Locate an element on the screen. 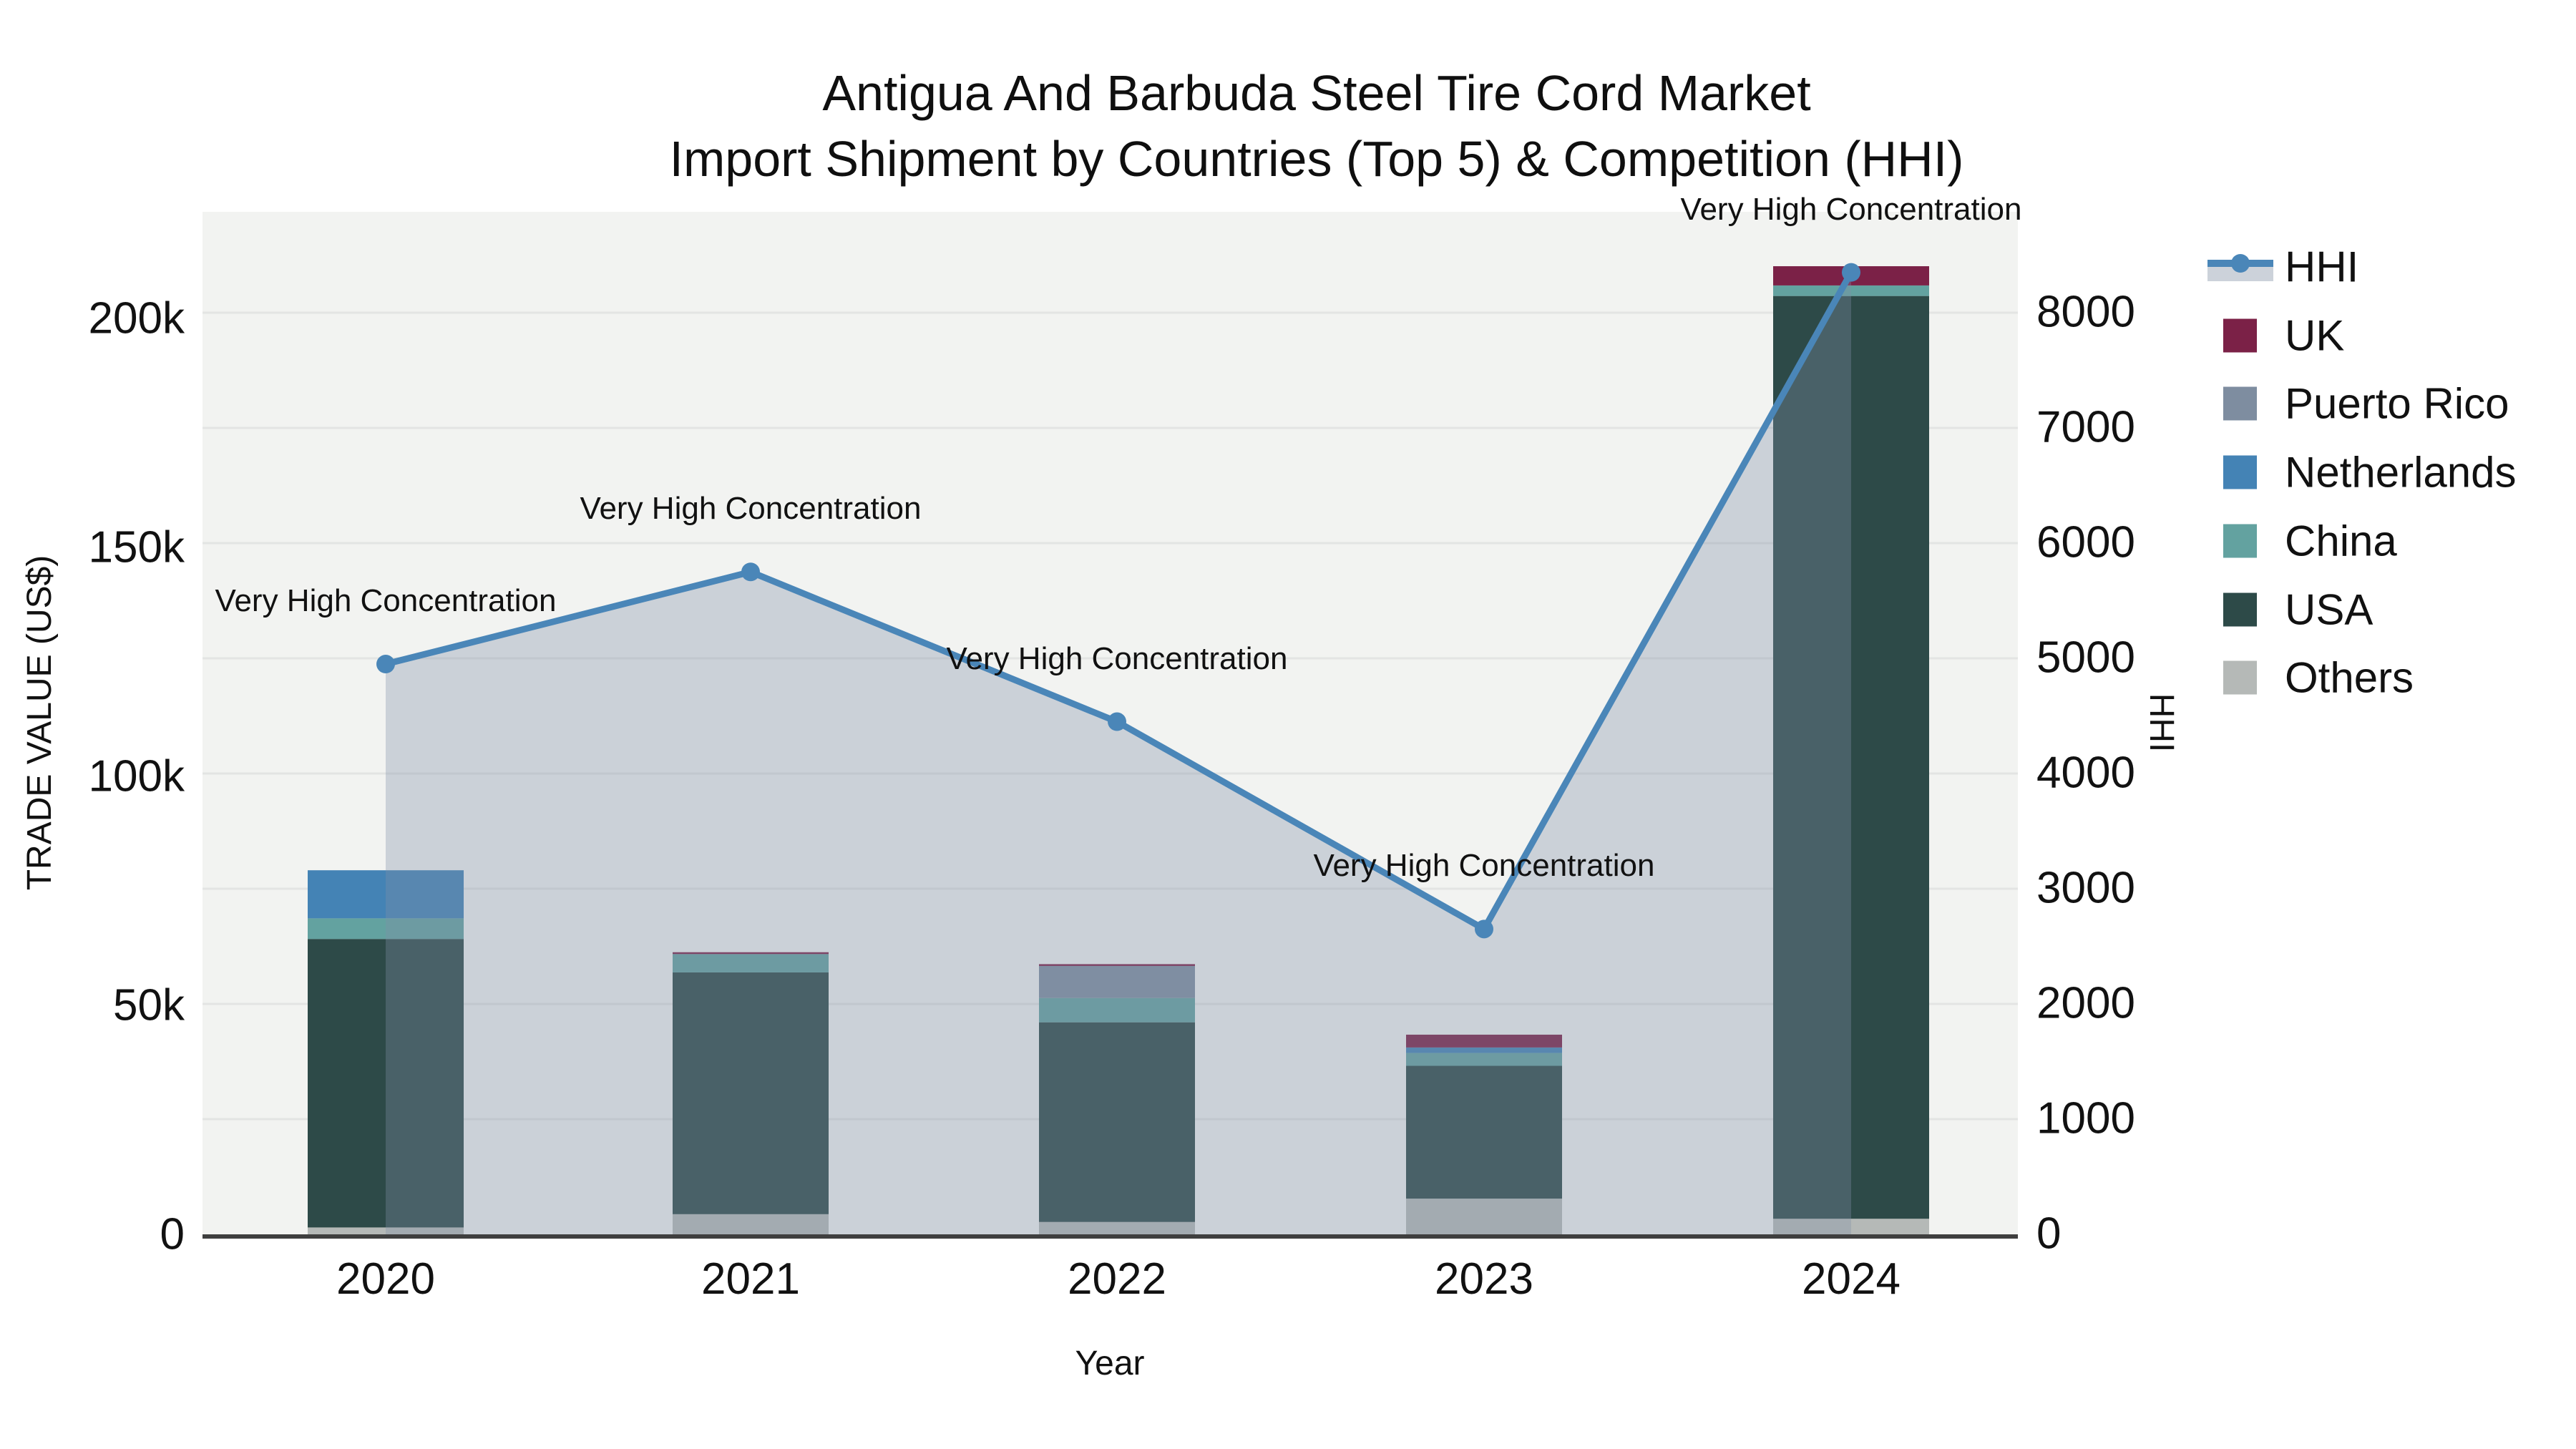 The height and width of the screenshot is (1449, 2576). x-tick-2023: 2023 is located at coordinates (1484, 1279).